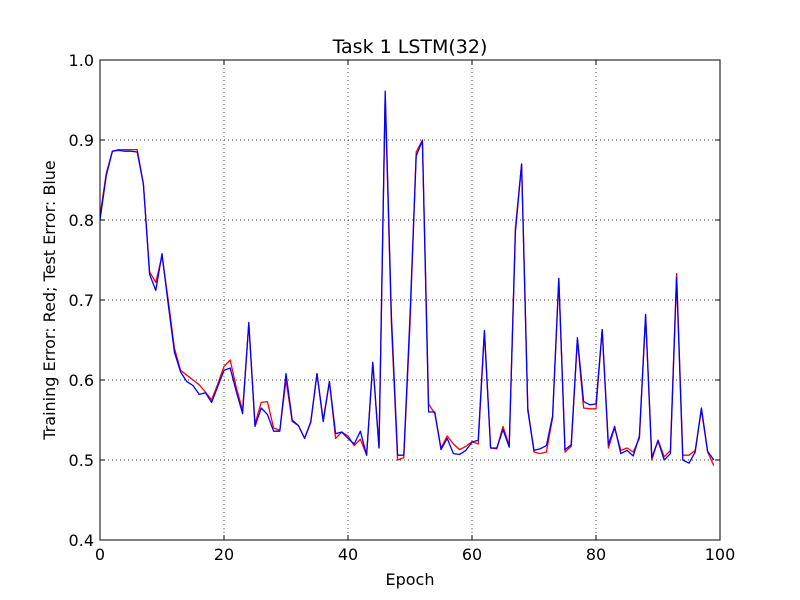  I want to click on y-tick-label: 0.5, so click(81, 460).